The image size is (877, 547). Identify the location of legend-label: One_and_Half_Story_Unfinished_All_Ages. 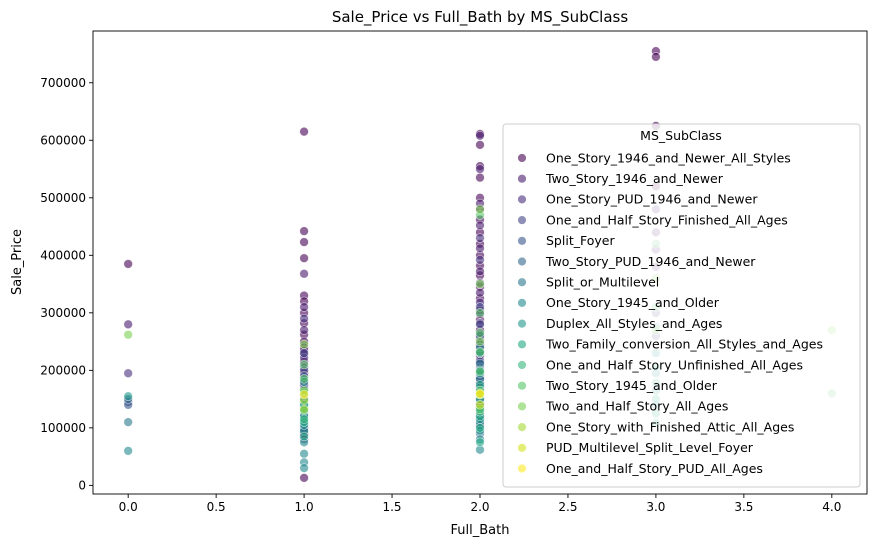
(674, 364).